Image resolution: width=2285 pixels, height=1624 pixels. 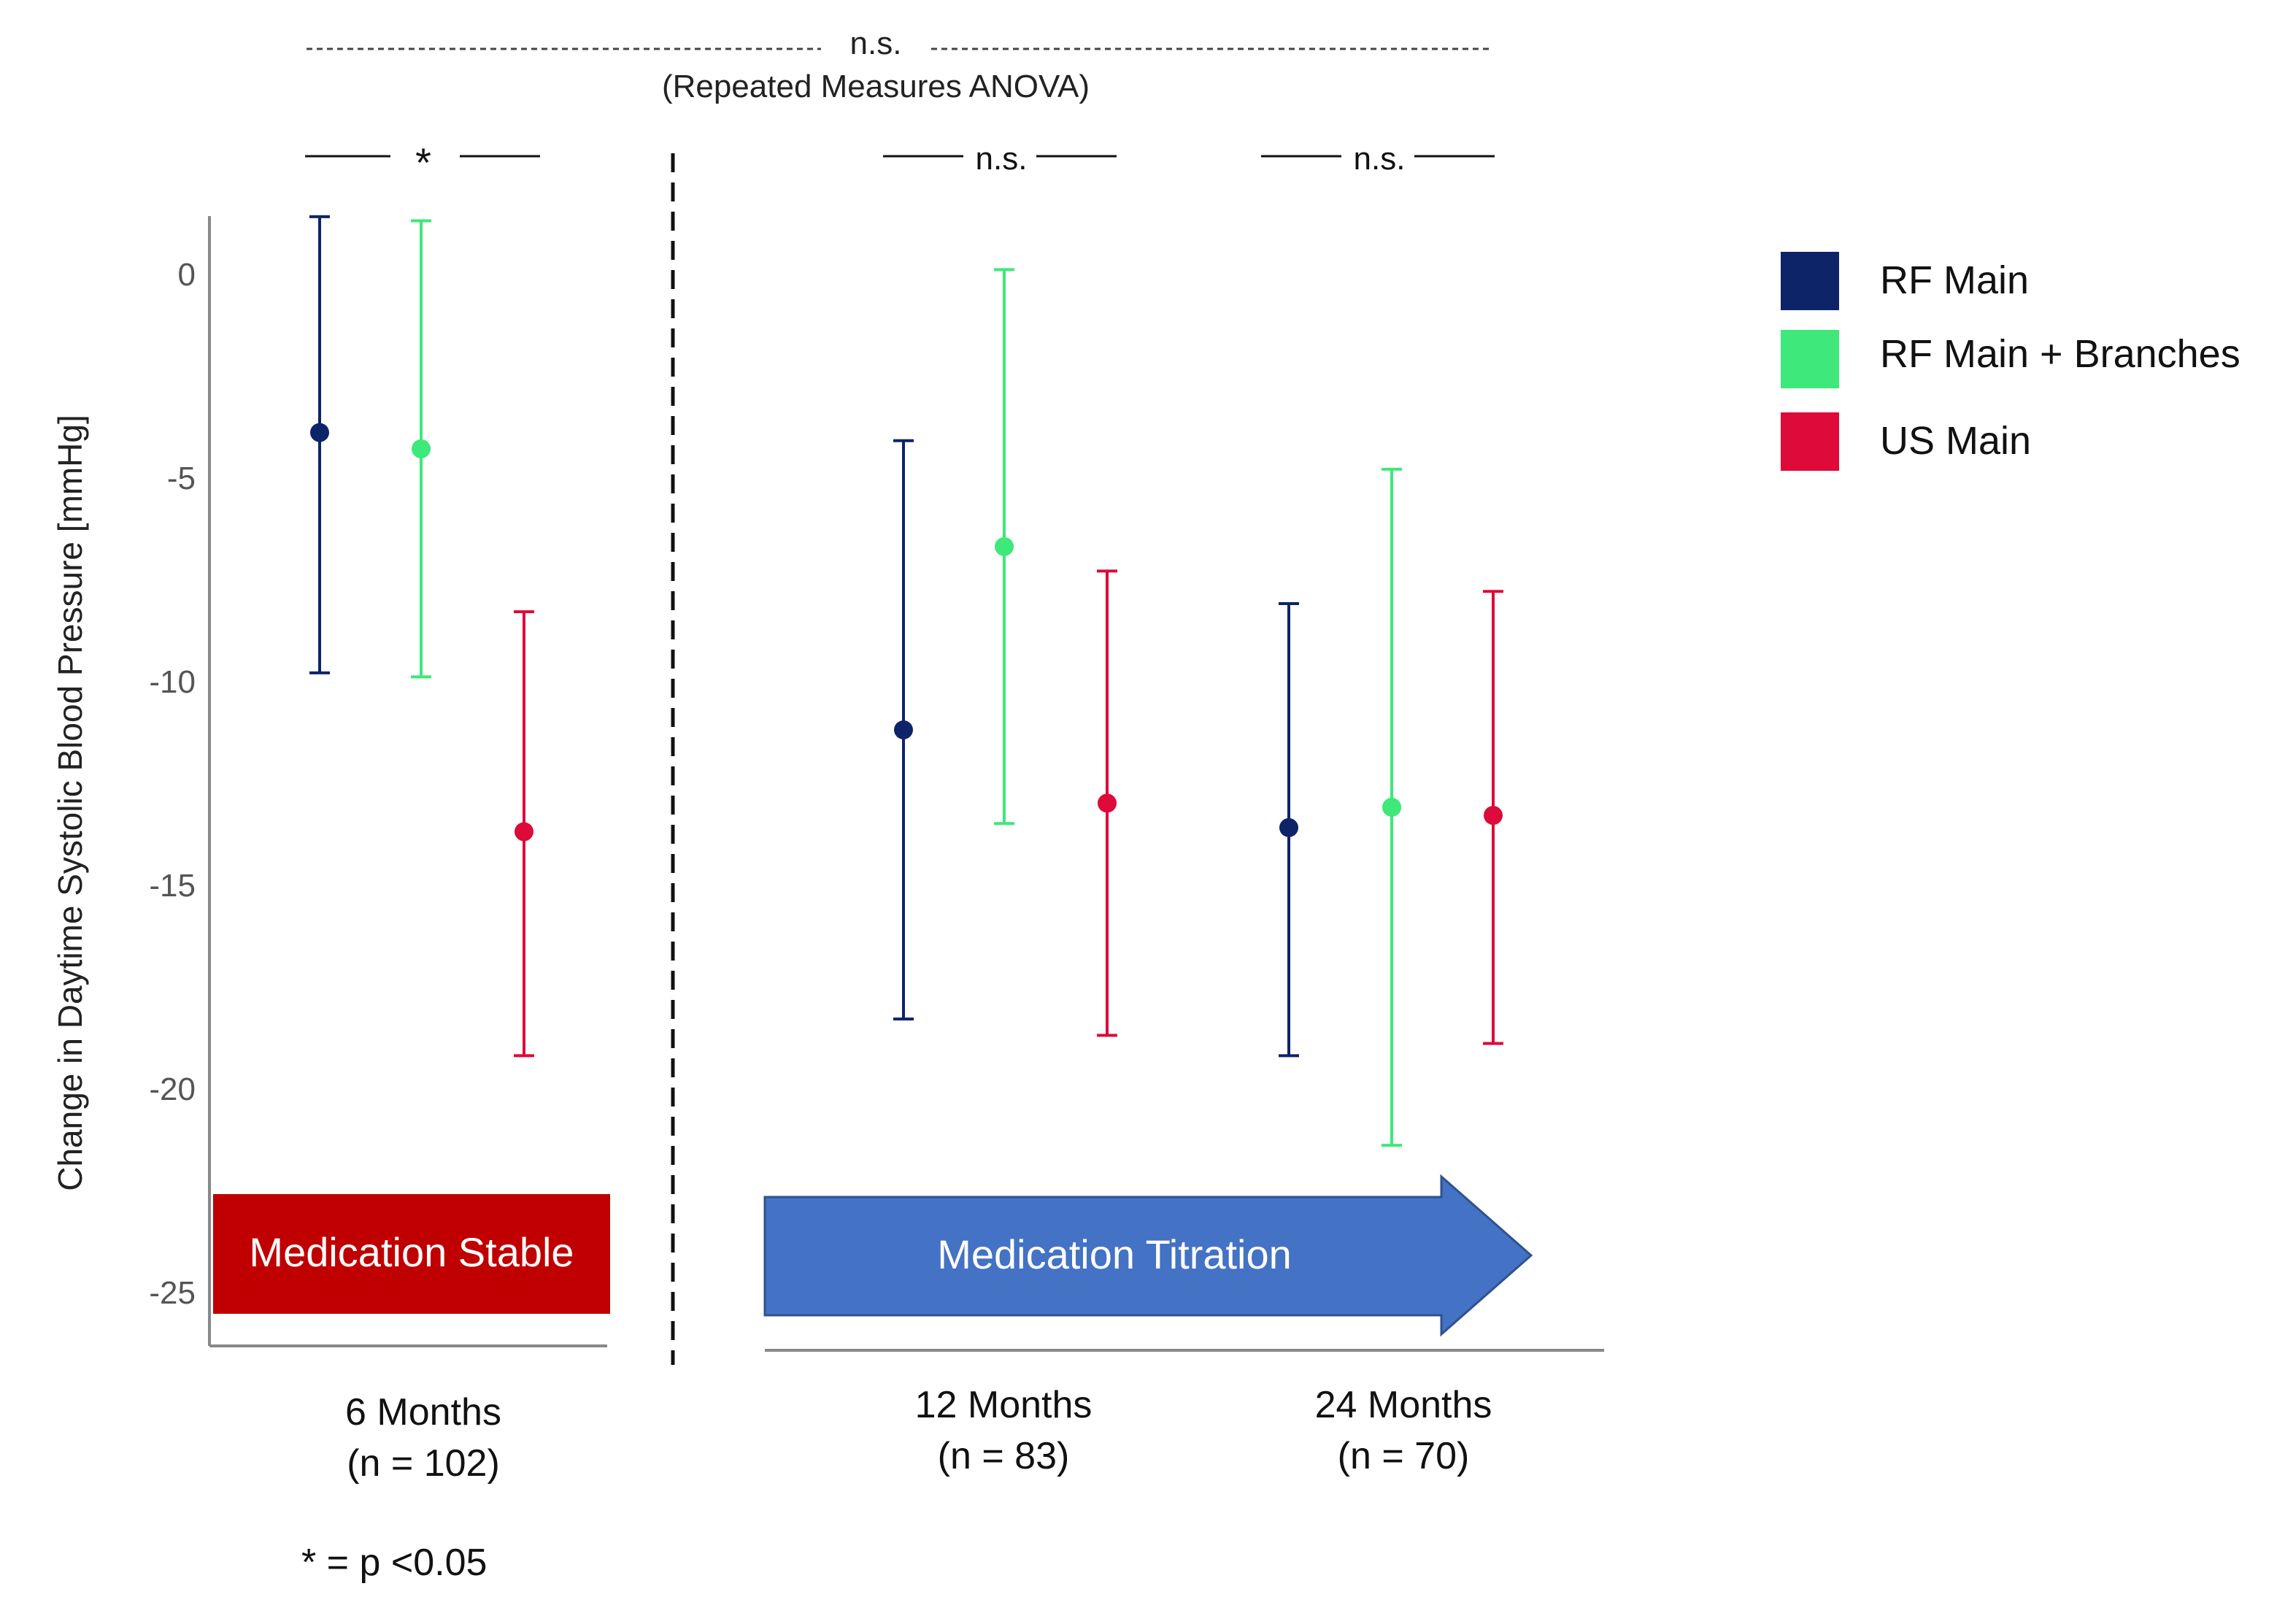 I want to click on anova-label: (Repeated Measures ANOVA), so click(x=876, y=86).